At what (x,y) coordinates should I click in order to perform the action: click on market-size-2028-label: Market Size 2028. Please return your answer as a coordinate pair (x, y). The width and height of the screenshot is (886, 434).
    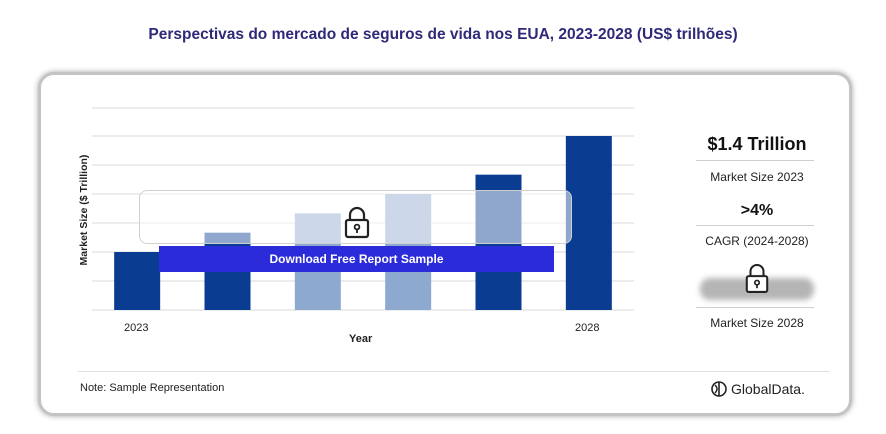
    Looking at the image, I should click on (757, 323).